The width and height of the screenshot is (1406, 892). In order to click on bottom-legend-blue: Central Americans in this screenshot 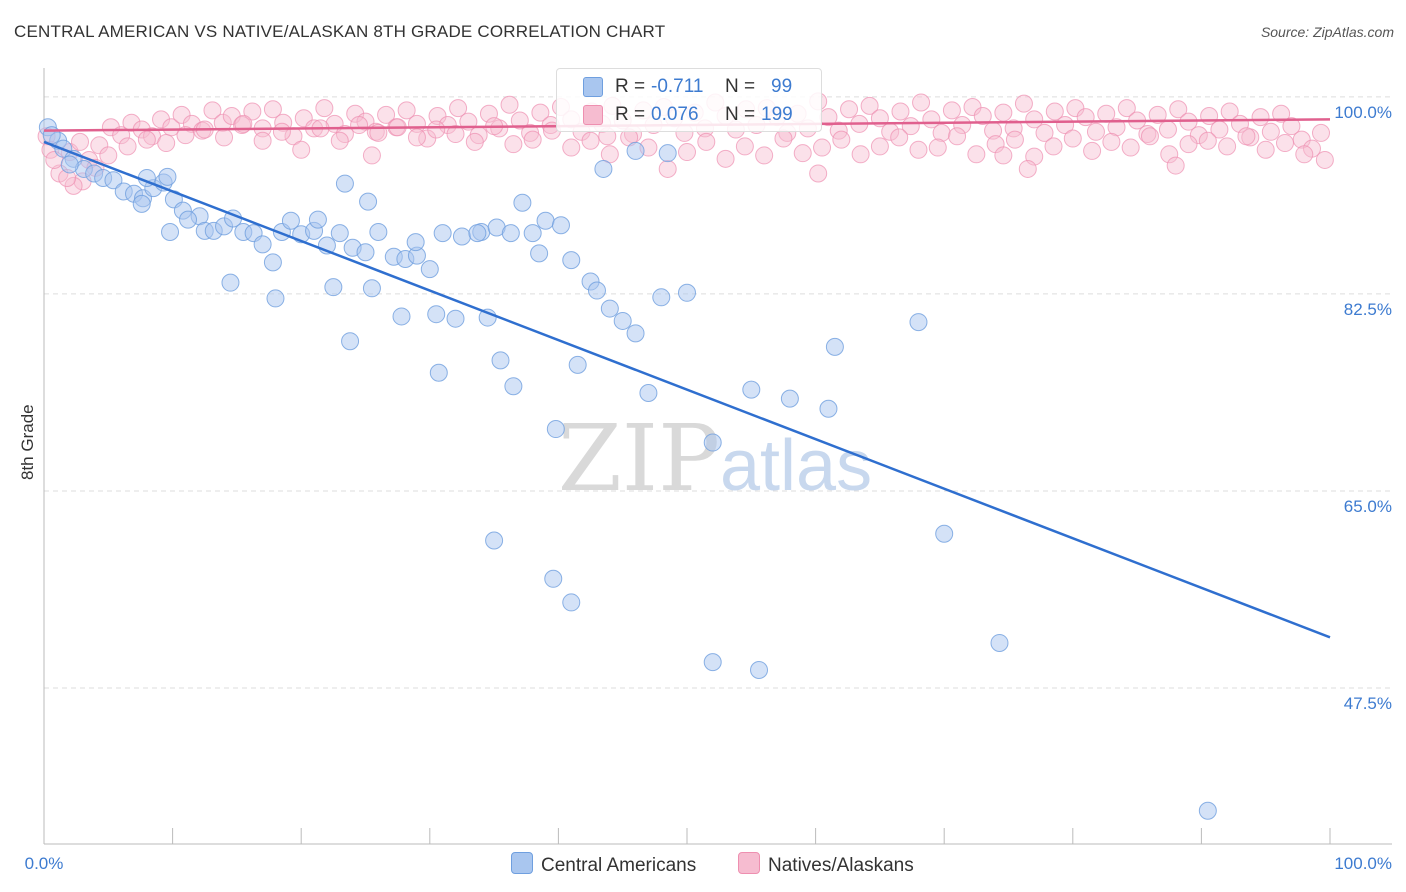, I will do `click(603, 864)`.